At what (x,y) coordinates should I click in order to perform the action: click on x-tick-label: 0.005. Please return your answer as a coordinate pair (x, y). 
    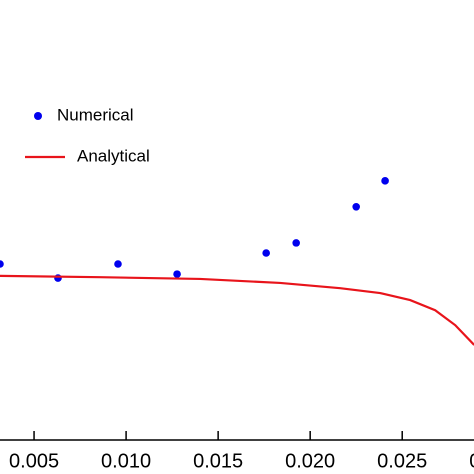
    Looking at the image, I should click on (34, 461).